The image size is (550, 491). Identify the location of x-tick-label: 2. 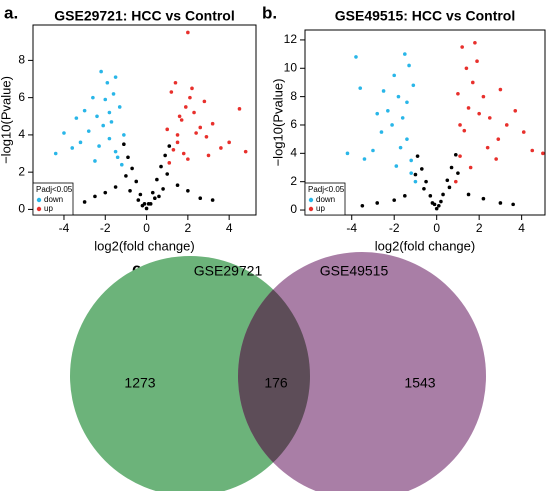
(188, 228).